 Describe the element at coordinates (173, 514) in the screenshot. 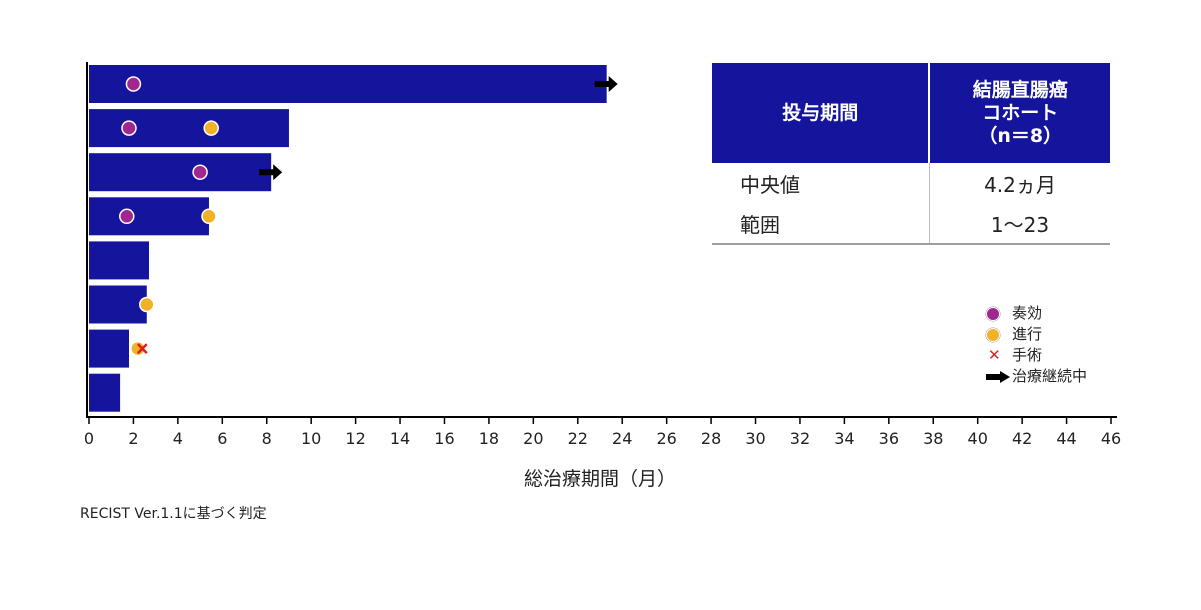

I see `footnote: RECIST Ver.1.1に基づく判定` at that location.